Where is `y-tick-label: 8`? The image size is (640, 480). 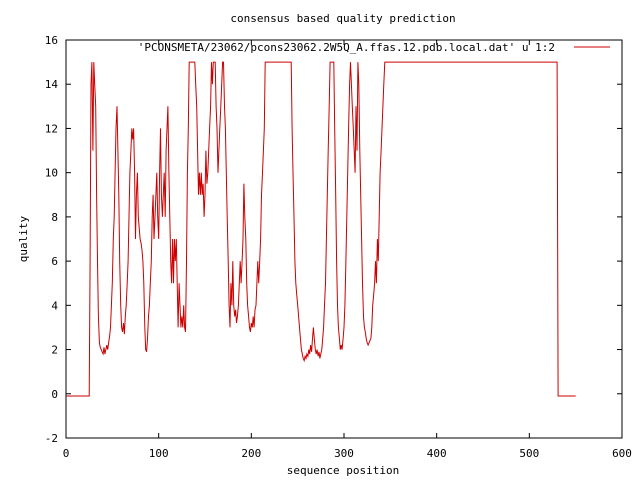 y-tick-label: 8 is located at coordinates (54, 217).